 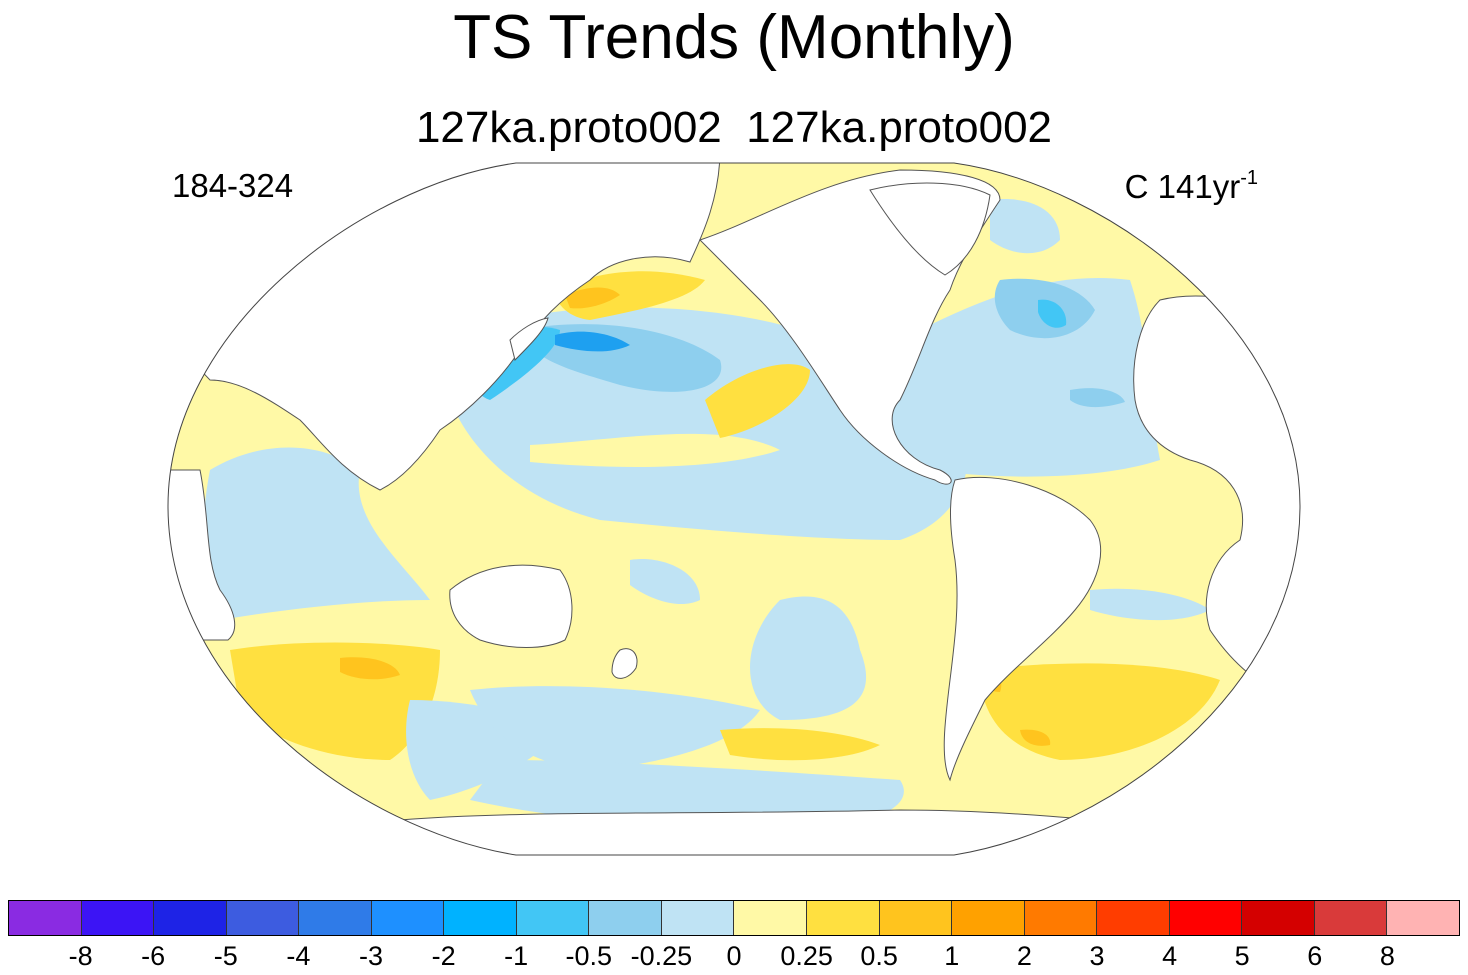 What do you see at coordinates (734, 37) in the screenshot?
I see `plot-title: TS Trends (Monthly)` at bounding box center [734, 37].